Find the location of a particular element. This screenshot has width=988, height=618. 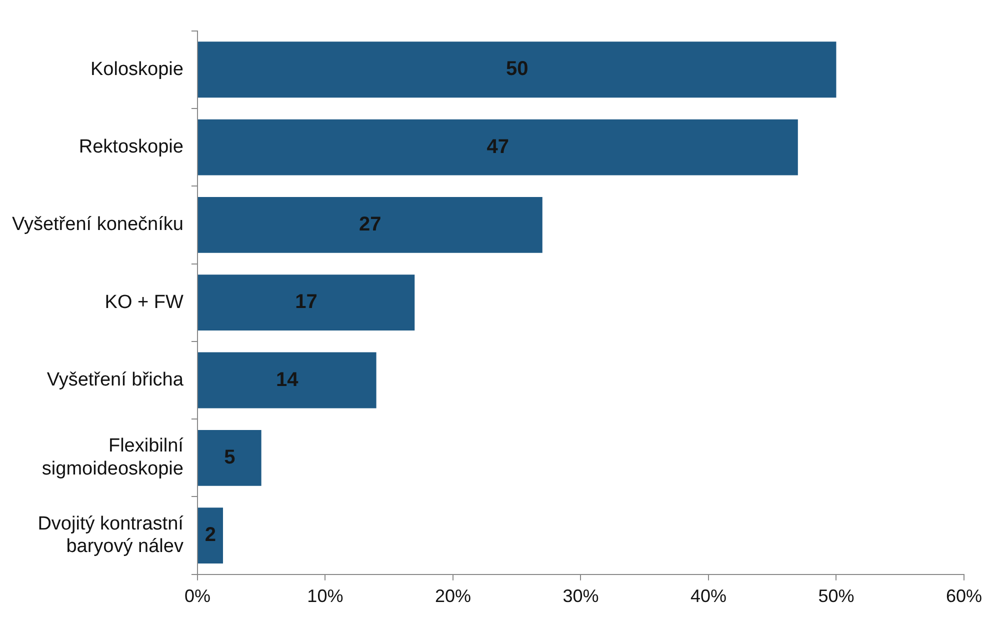

x-tick-label: 0% is located at coordinates (197, 596).